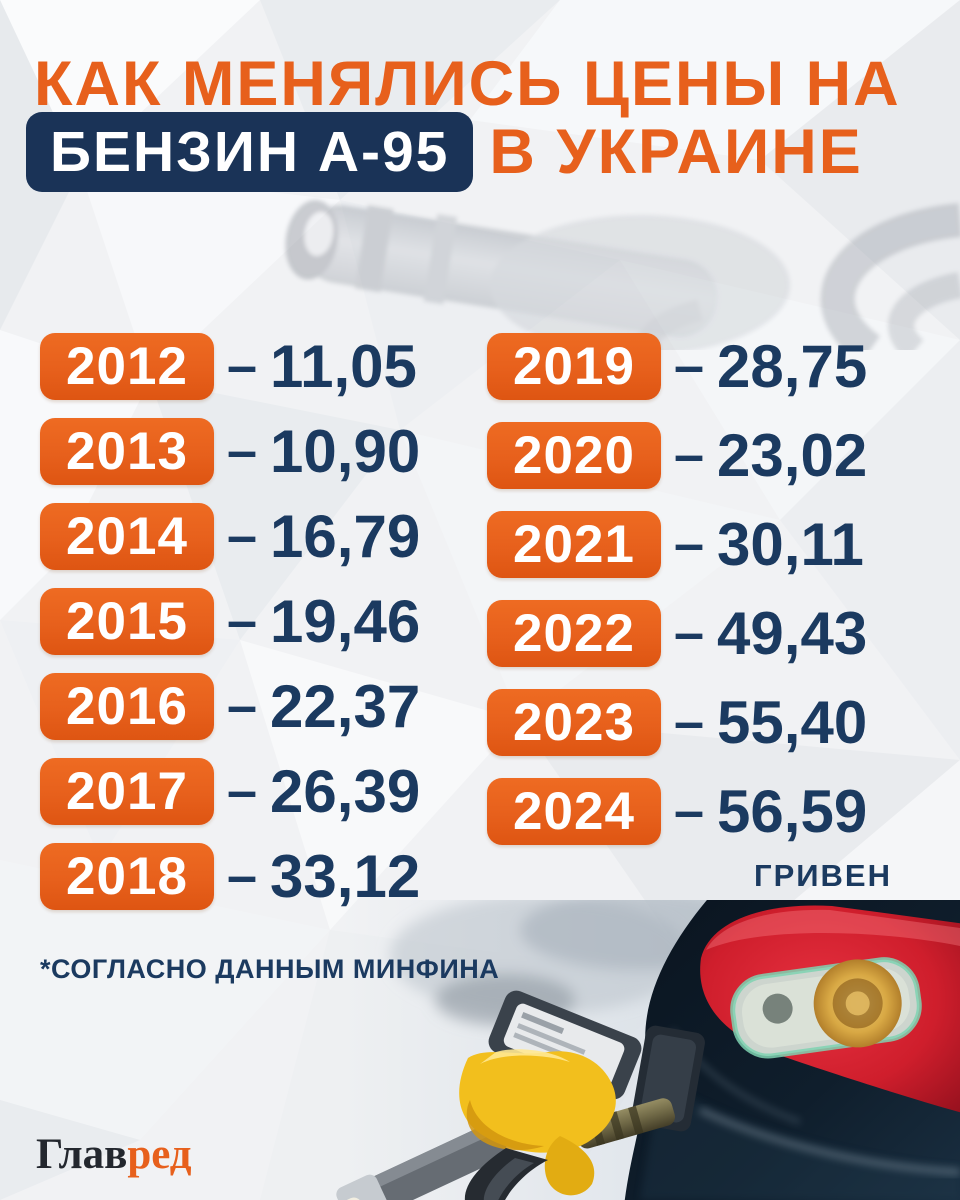 Image resolution: width=960 pixels, height=1200 pixels. What do you see at coordinates (792, 633) in the screenshot?
I see `price-value: 49,43` at bounding box center [792, 633].